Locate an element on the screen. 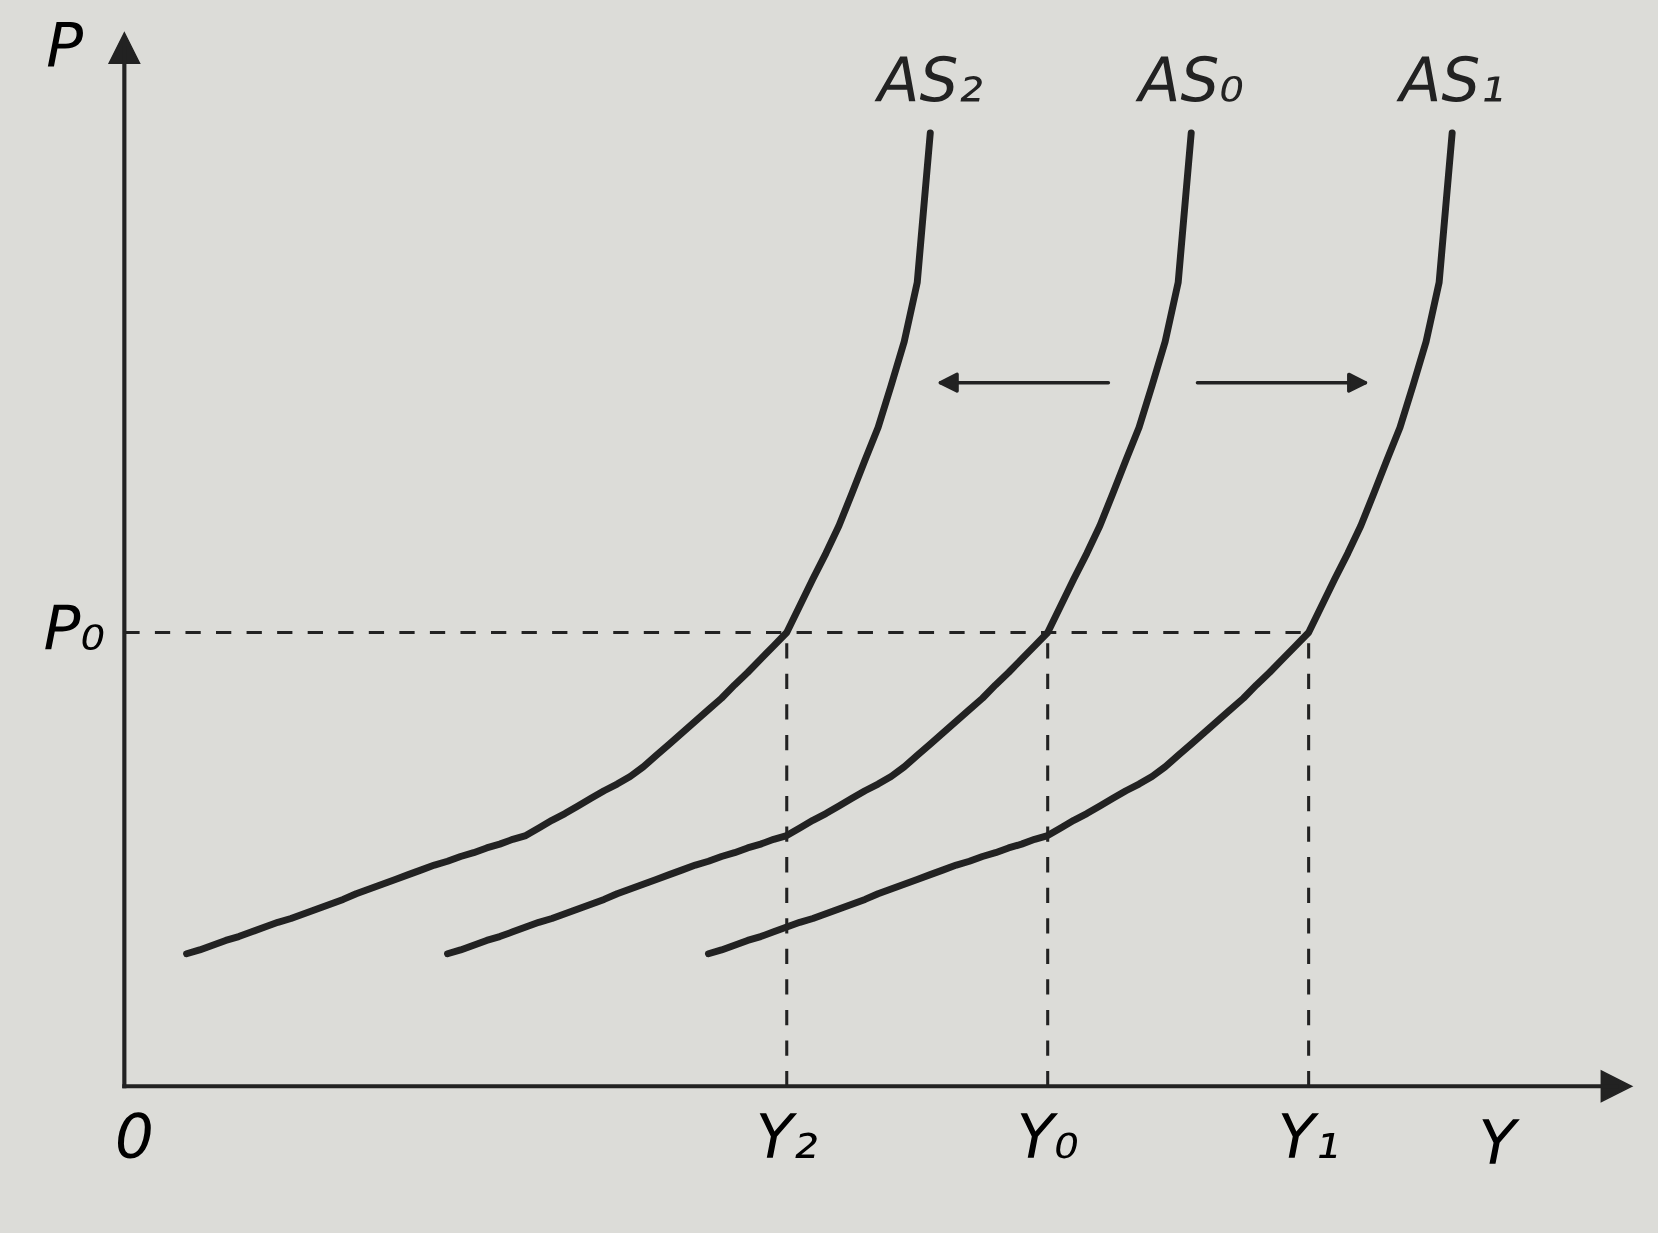  y-axis-title: P is located at coordinates (65, 44).